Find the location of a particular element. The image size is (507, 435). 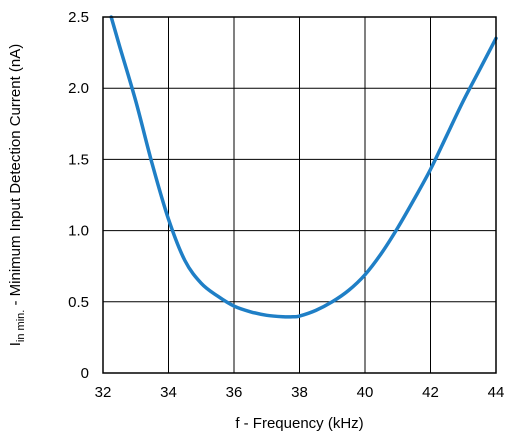

y-tick-label: 0 is located at coordinates (85, 373).